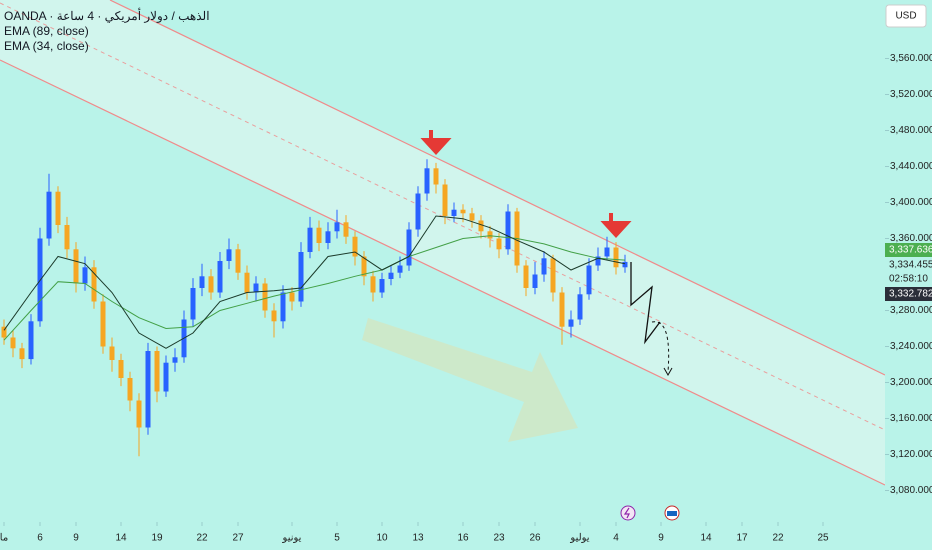  I want to click on y-tick-label: 3,240.000, so click(911, 346).